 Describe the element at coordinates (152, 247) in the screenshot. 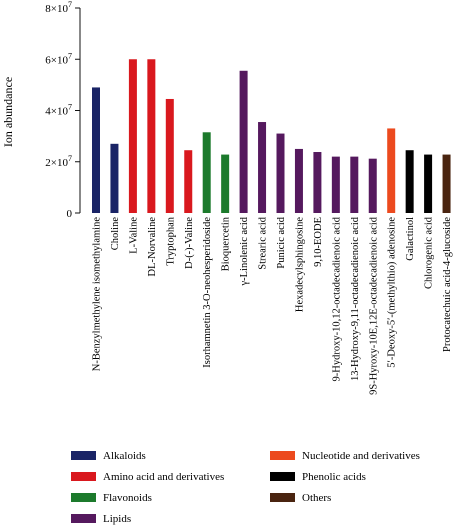

I see `category-label: DL-Norvaline` at that location.